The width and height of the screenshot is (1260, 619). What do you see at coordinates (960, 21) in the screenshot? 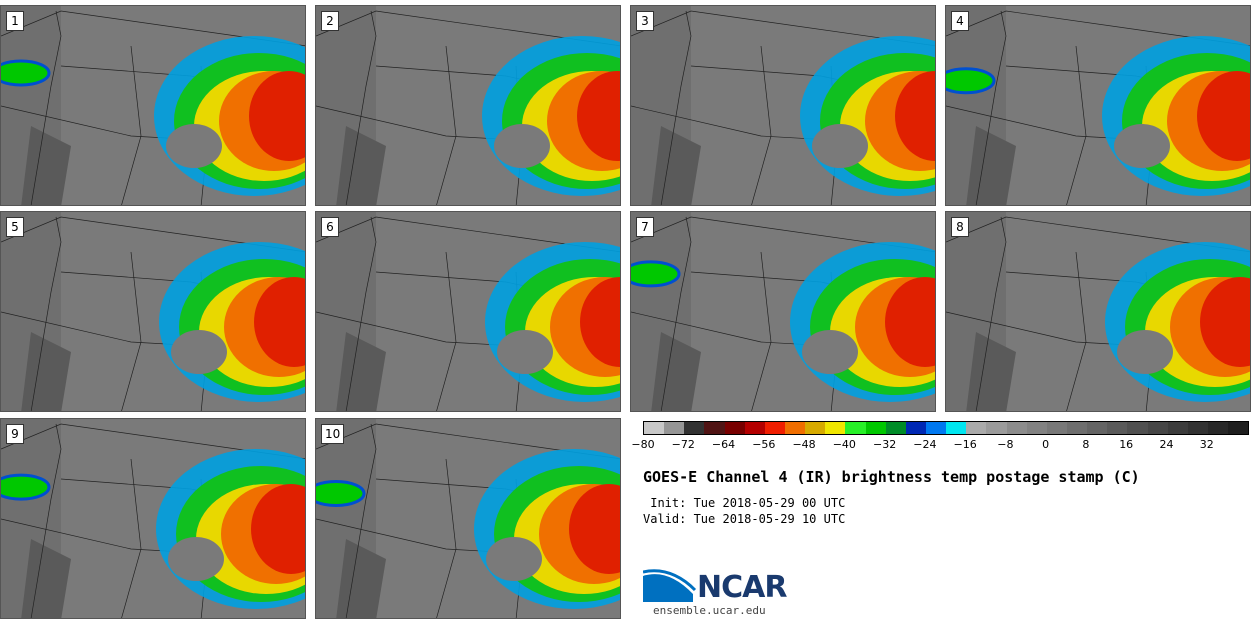
I see `panel-number-label: 4` at bounding box center [960, 21].